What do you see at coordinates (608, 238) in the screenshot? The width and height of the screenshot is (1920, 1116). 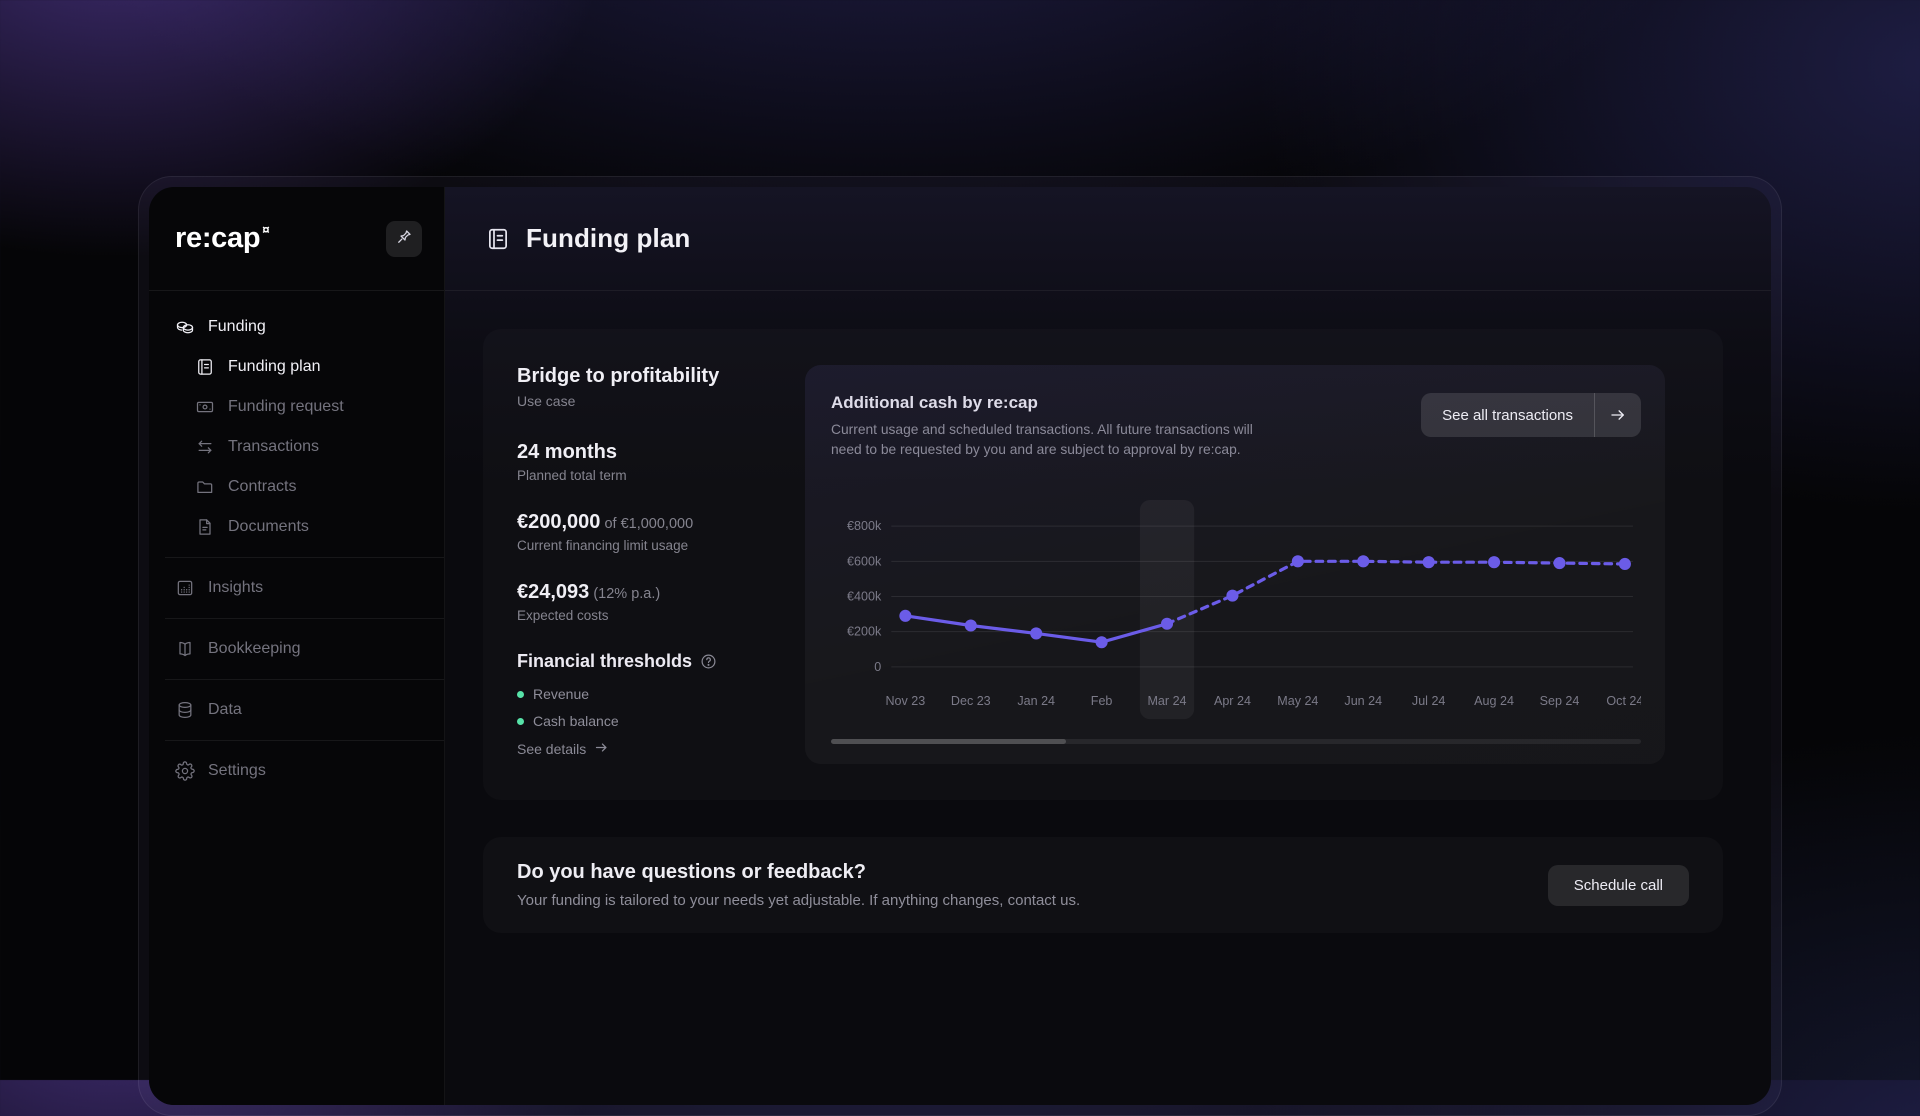 I see `page-title: Funding plan` at bounding box center [608, 238].